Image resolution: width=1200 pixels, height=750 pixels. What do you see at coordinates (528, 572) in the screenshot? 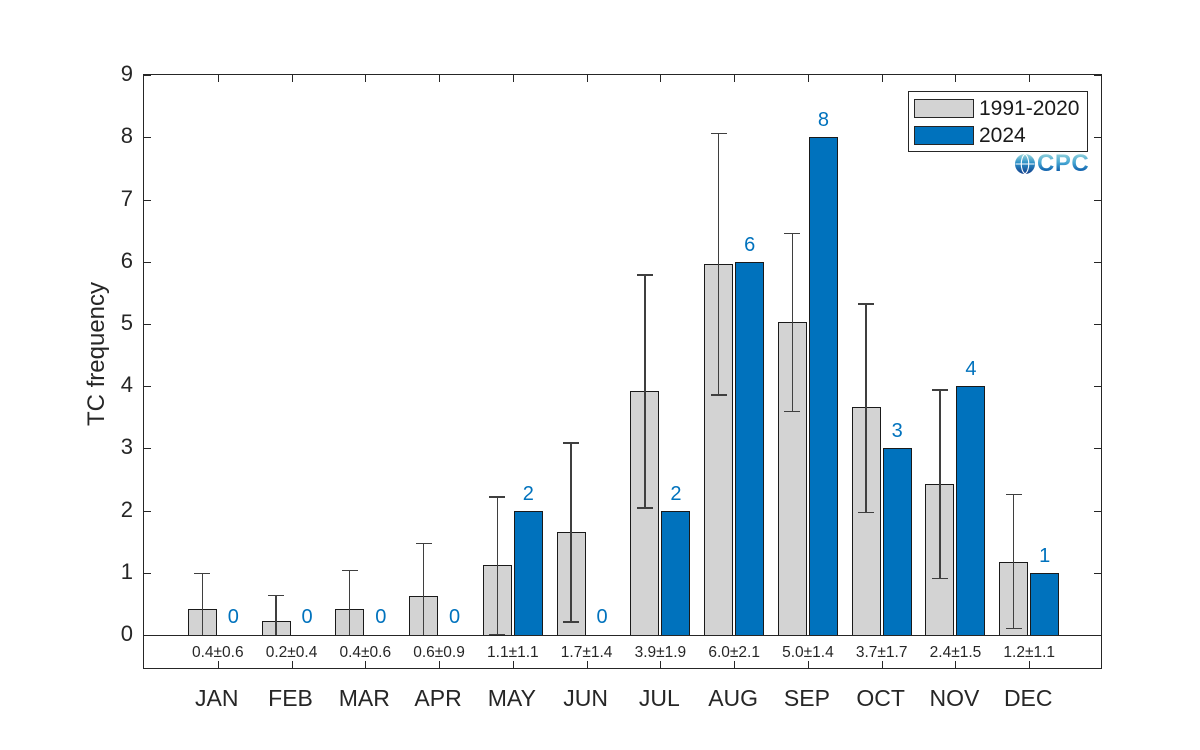
I see `bar-2024-may` at bounding box center [528, 572].